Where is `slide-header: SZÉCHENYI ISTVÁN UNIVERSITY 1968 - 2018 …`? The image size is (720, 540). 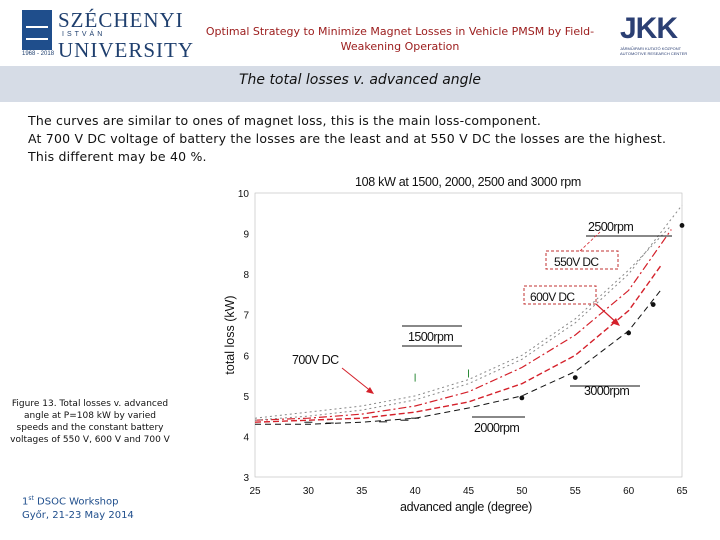 slide-header: SZÉCHENYI ISTVÁN UNIVERSITY 1968 - 2018 … is located at coordinates (360, 33).